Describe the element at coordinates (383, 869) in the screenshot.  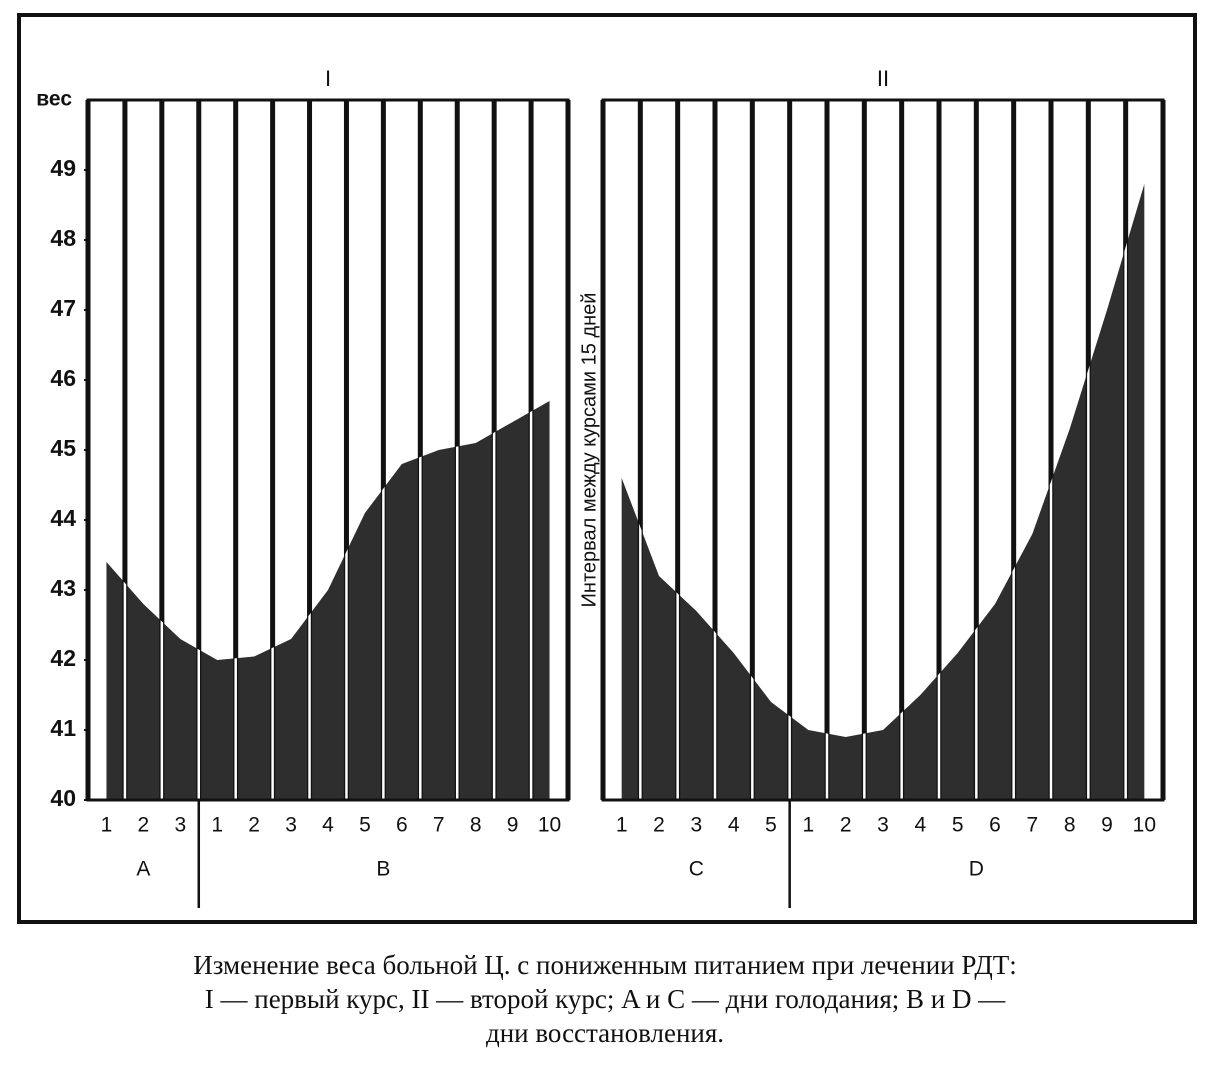
I see `group-label: B` at that location.